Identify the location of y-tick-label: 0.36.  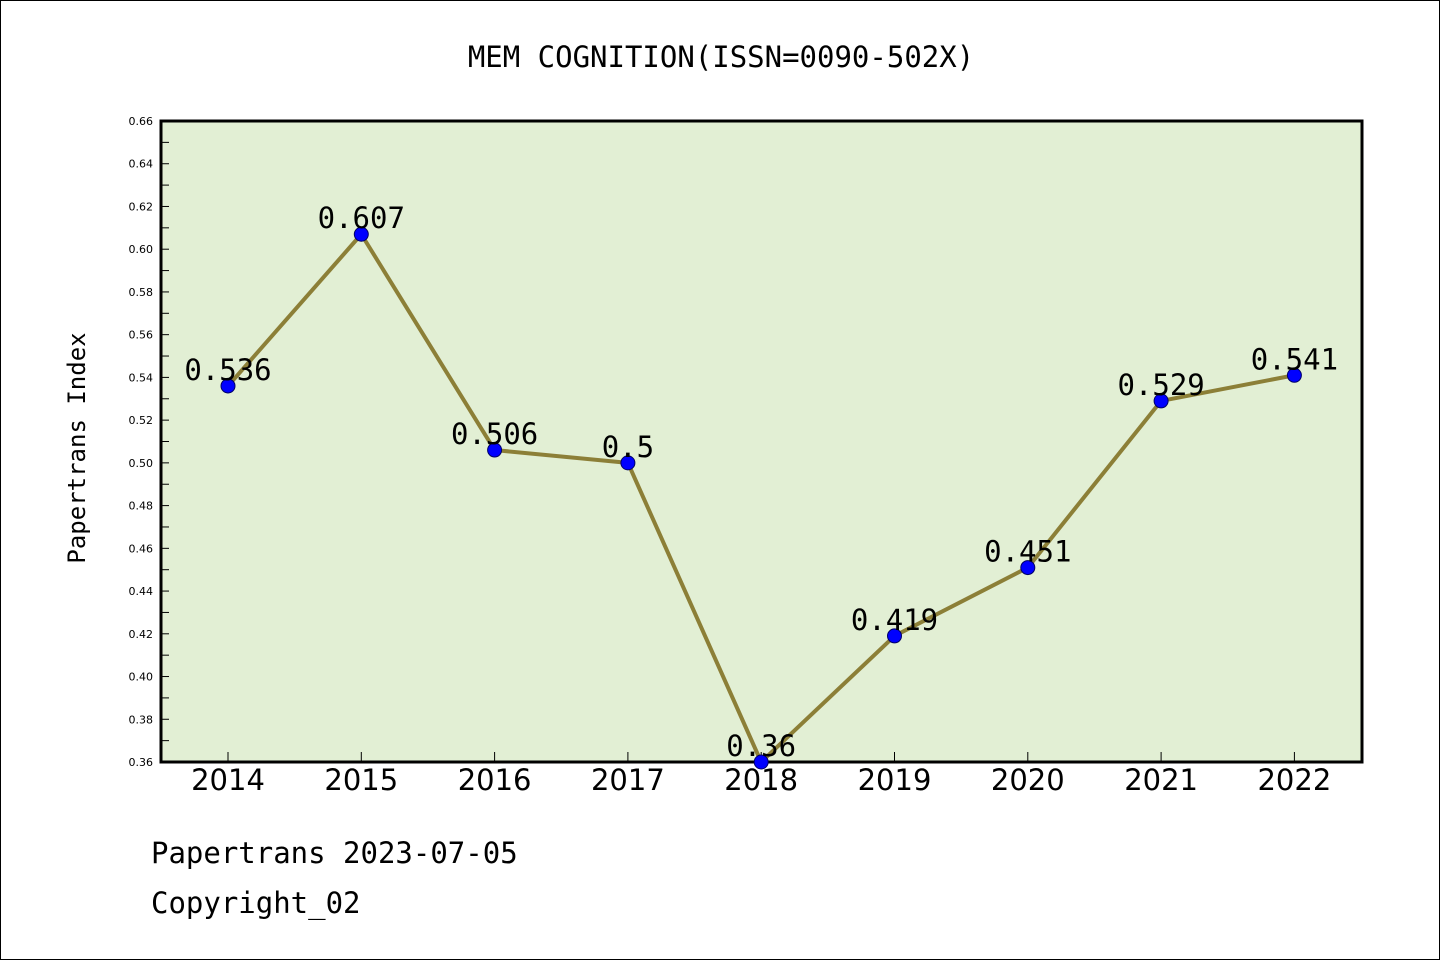
(141, 762).